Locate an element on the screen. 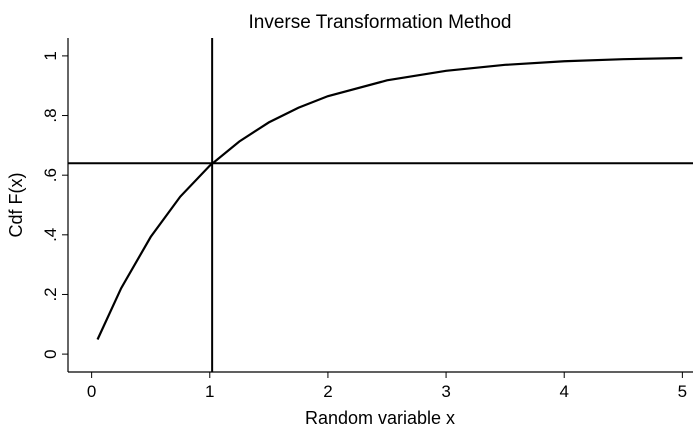 Image resolution: width=693 pixels, height=438 pixels. y-tick-label: 0 is located at coordinates (50, 353).